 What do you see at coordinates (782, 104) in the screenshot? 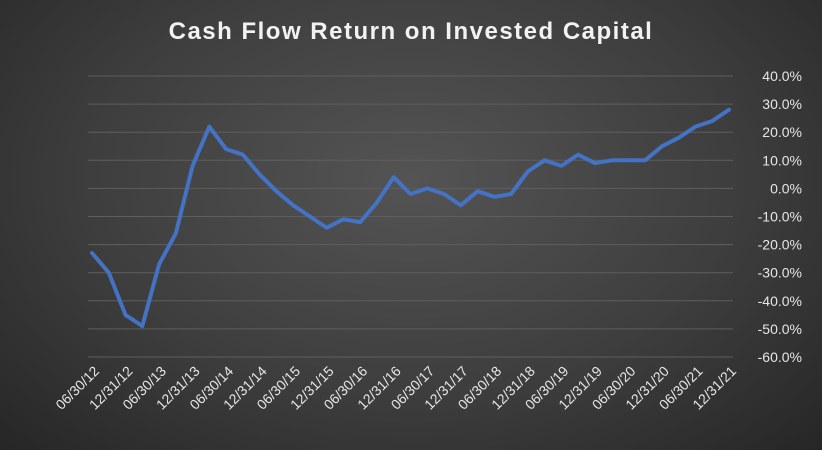
I see `y-tick-label: 30.0%` at bounding box center [782, 104].